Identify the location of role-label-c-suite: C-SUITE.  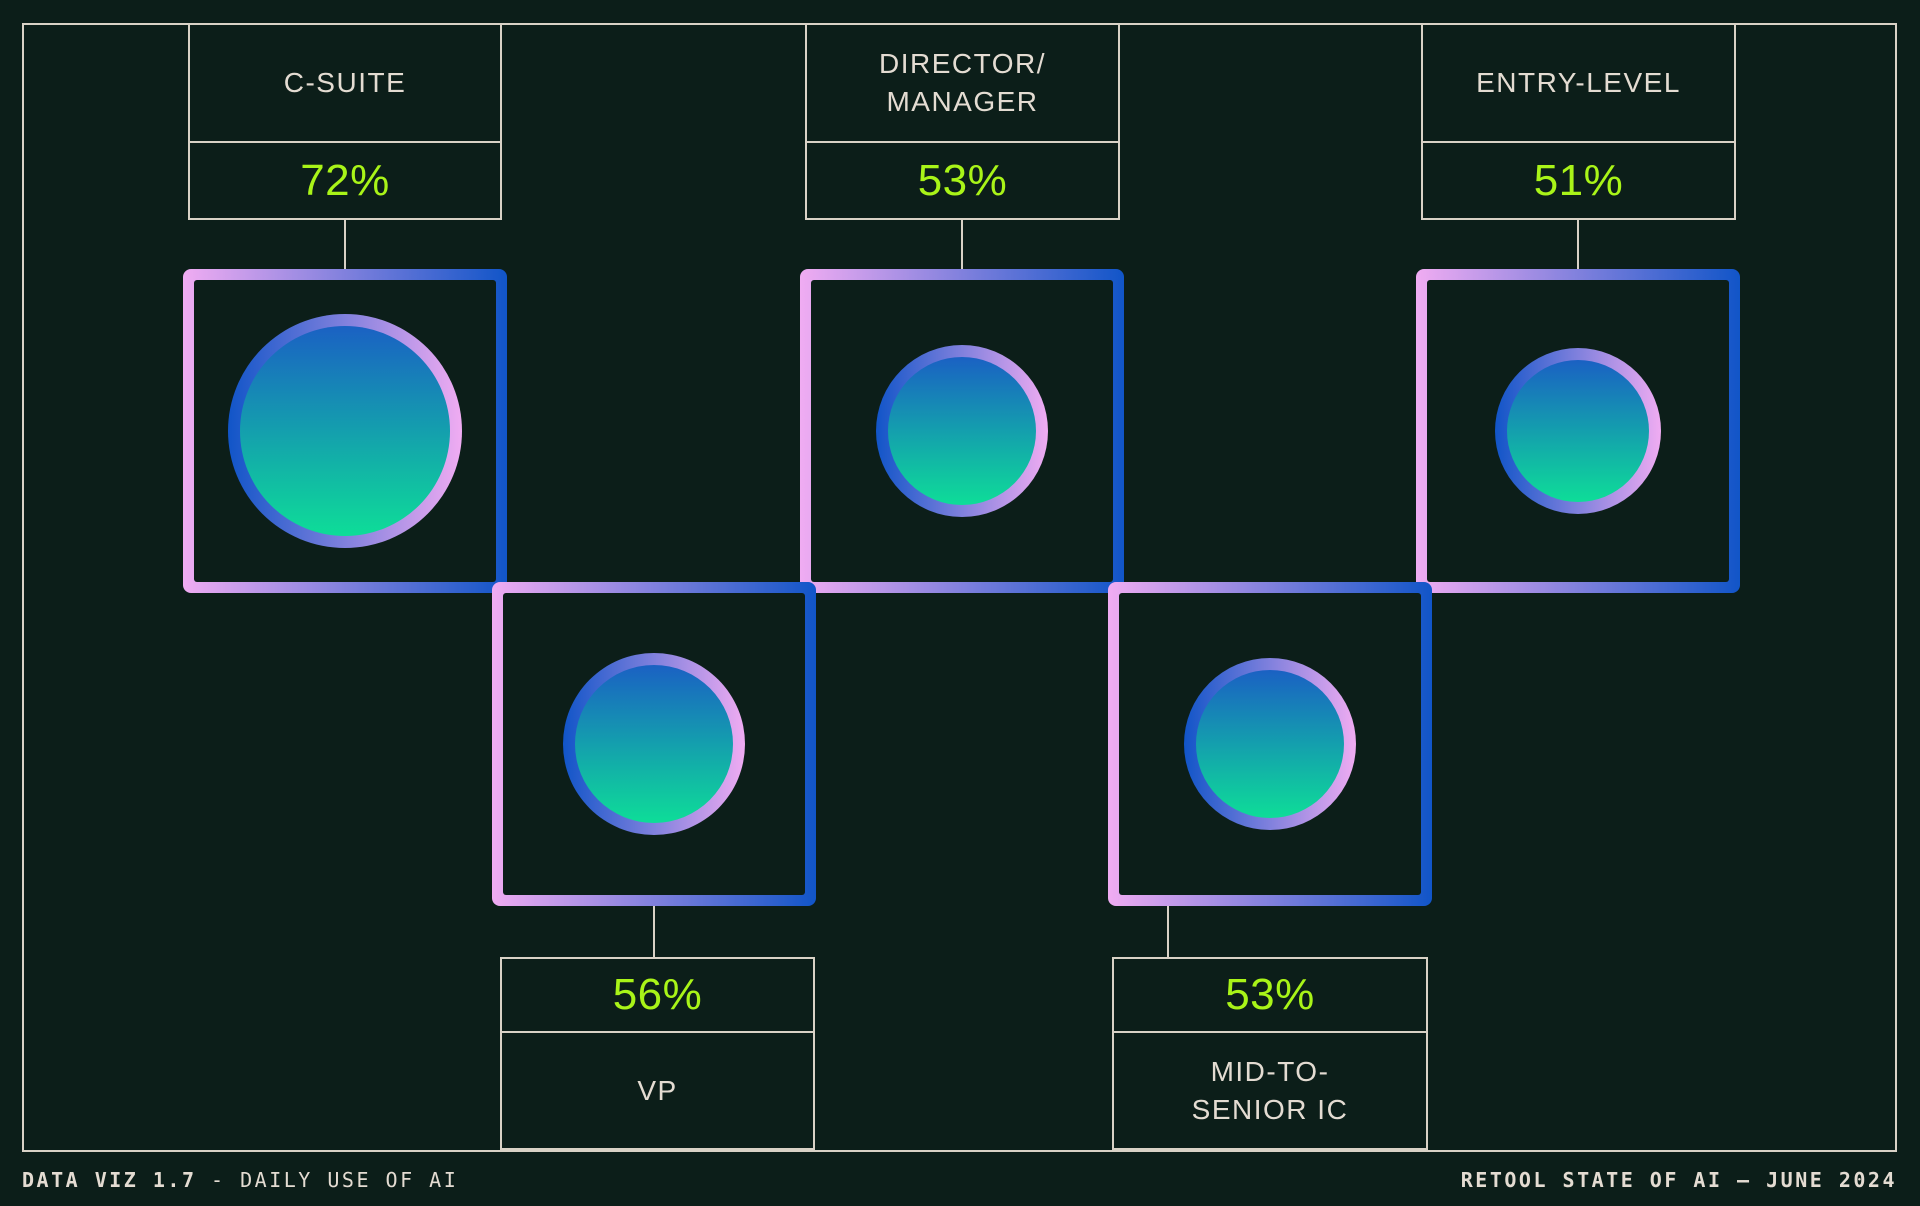
(345, 84).